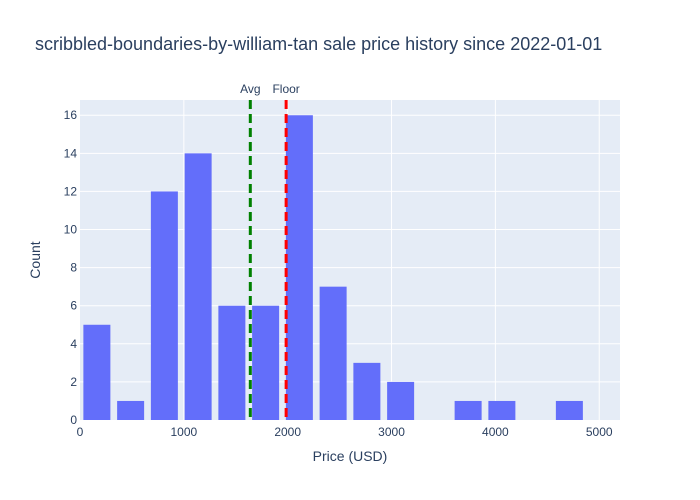 Image resolution: width=700 pixels, height=500 pixels. I want to click on y-axis-ticks: 0 2 4 6 8 10 12 14 16, so click(71, 267).